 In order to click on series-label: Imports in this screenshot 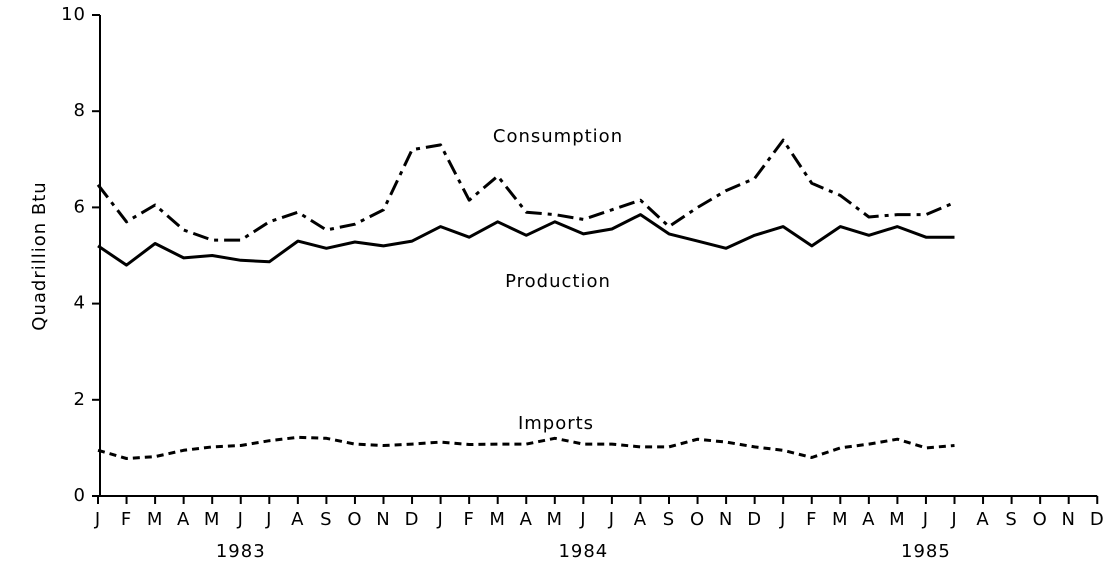, I will do `click(556, 423)`.